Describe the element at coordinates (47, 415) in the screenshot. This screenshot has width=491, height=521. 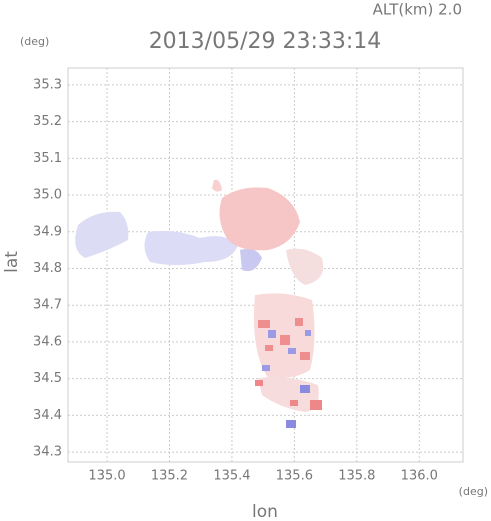
I see `y-tick-label: 34.4` at that location.